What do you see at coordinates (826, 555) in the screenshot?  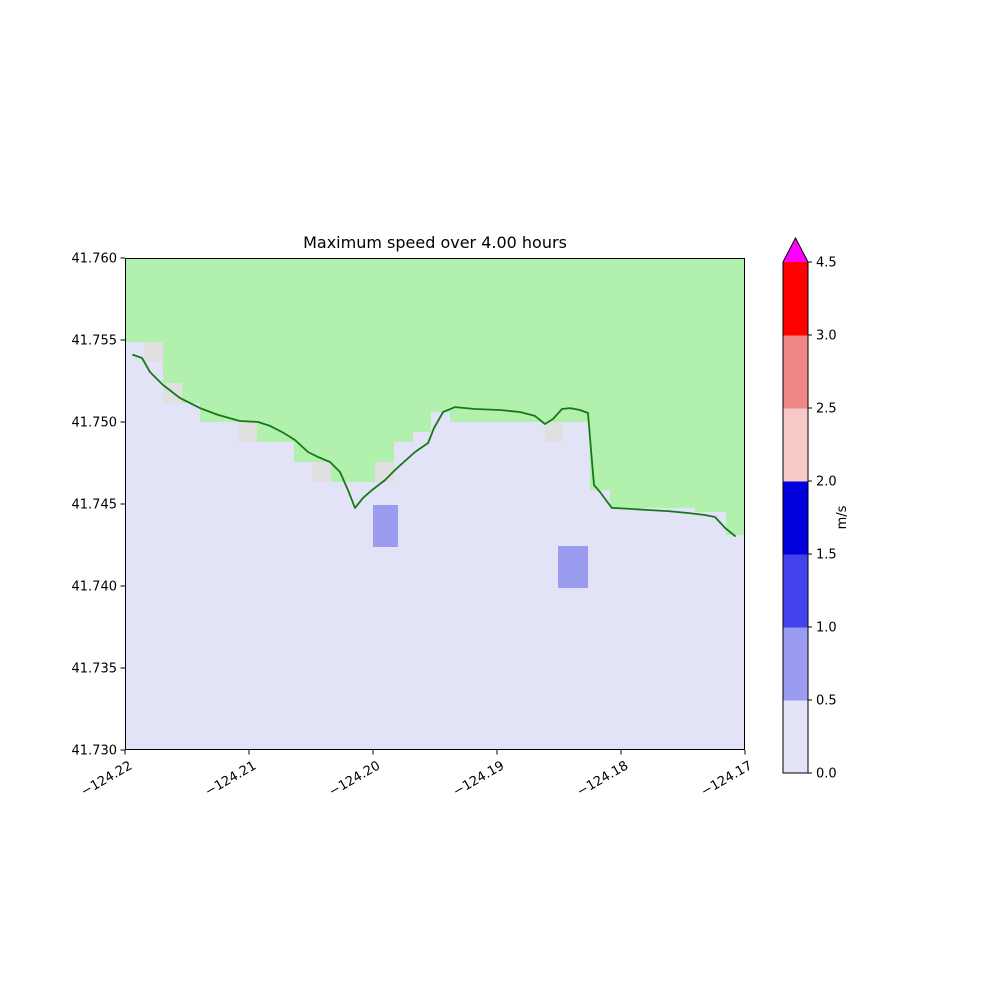 I see `colorbar-tick-label: 1.5` at bounding box center [826, 555].